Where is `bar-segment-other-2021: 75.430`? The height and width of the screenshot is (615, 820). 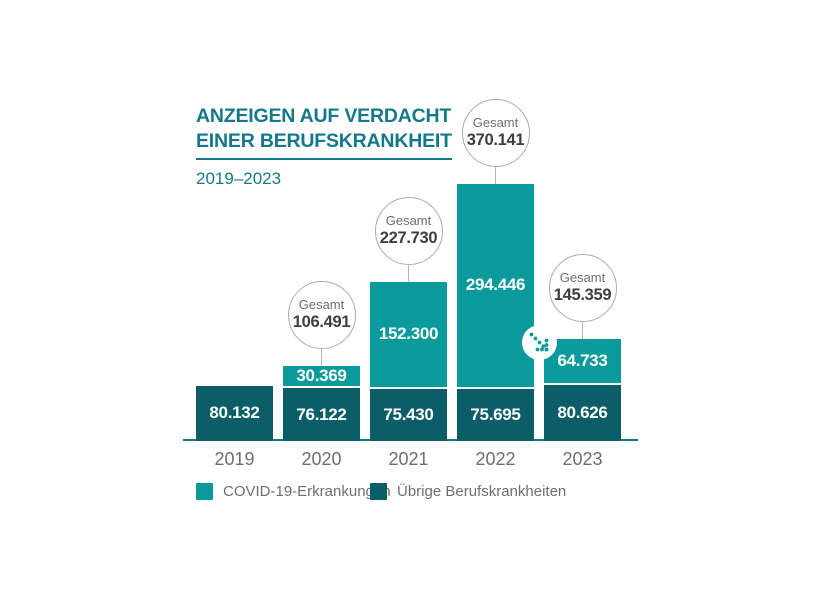
bar-segment-other-2021: 75.430 is located at coordinates (408, 414).